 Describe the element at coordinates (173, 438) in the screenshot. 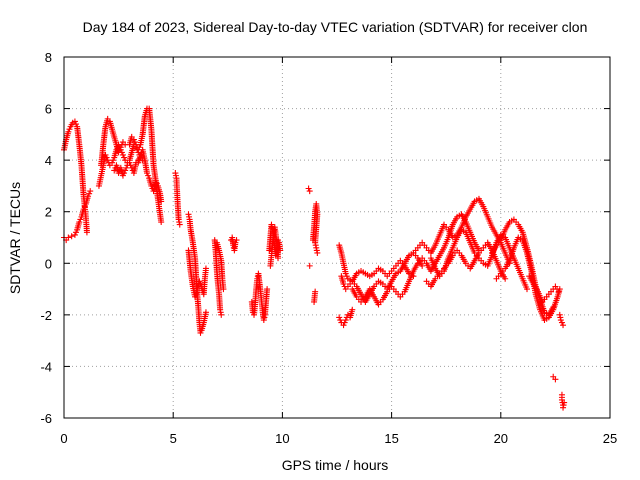

I see `x-tick-label: 5` at that location.